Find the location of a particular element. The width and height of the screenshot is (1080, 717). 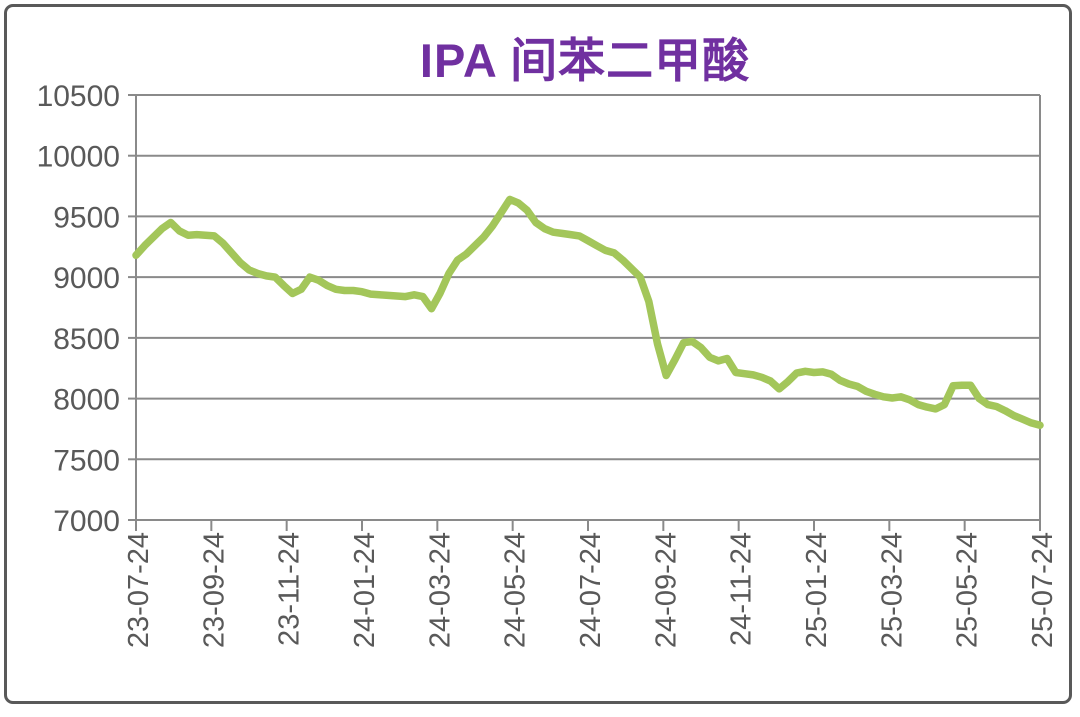

x-axis-label: 23-07-24 is located at coordinates (139, 590).